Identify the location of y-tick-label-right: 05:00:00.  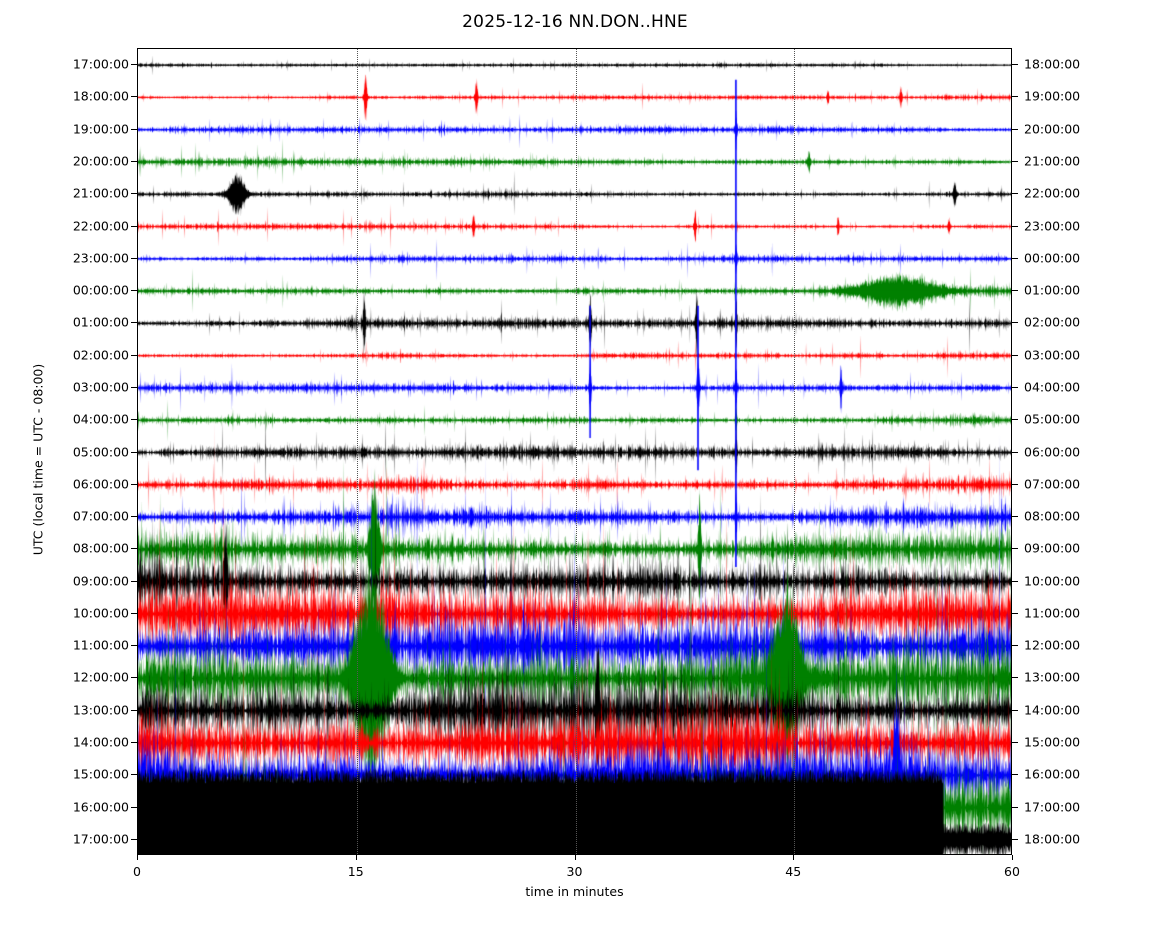
(1052, 419).